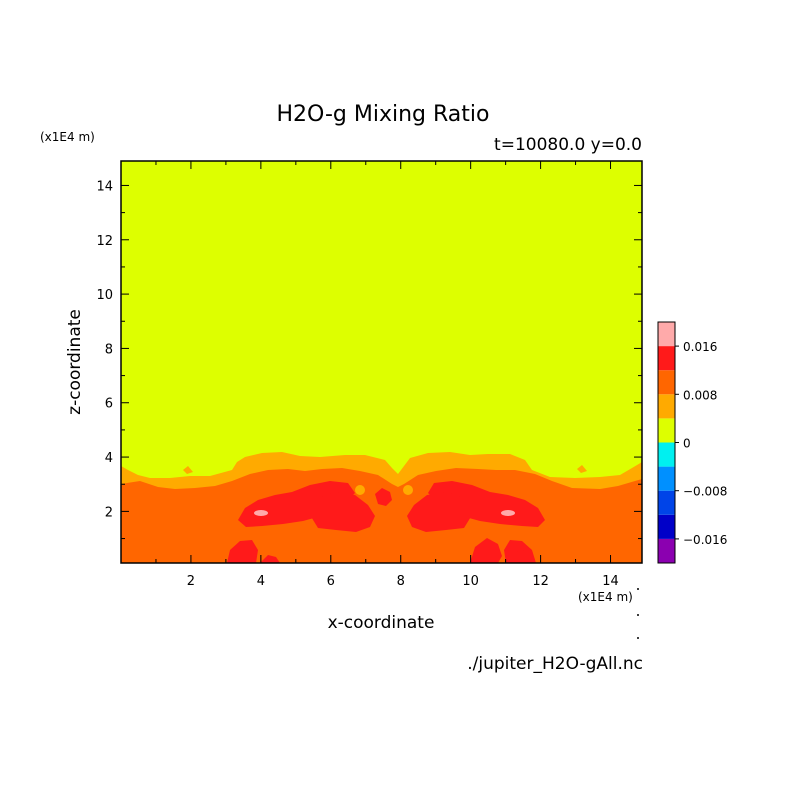 Image resolution: width=804 pixels, height=804 pixels. Describe the element at coordinates (700, 347) in the screenshot. I see `colorbar-tick-label: 0.016` at that location.